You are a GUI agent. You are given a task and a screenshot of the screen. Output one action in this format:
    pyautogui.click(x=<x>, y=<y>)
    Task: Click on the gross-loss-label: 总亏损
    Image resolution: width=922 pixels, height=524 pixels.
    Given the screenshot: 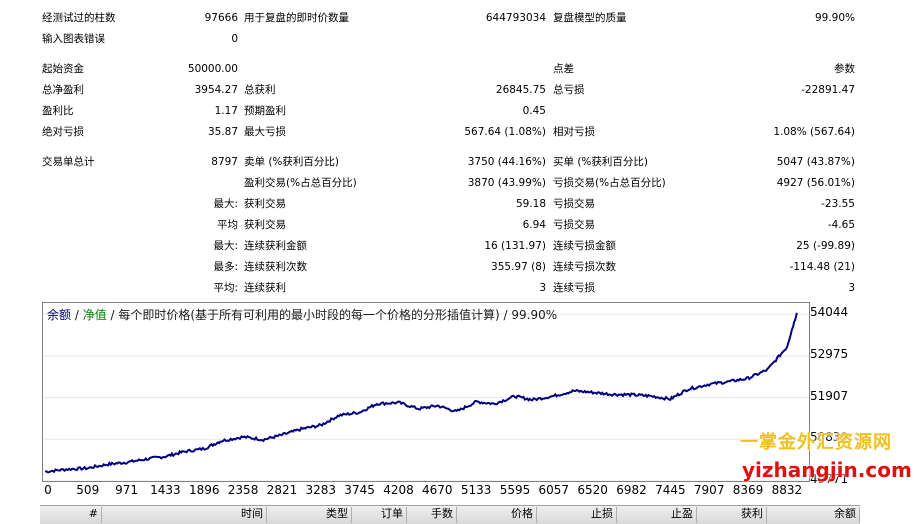 What is the action you would take?
    pyautogui.click(x=569, y=90)
    